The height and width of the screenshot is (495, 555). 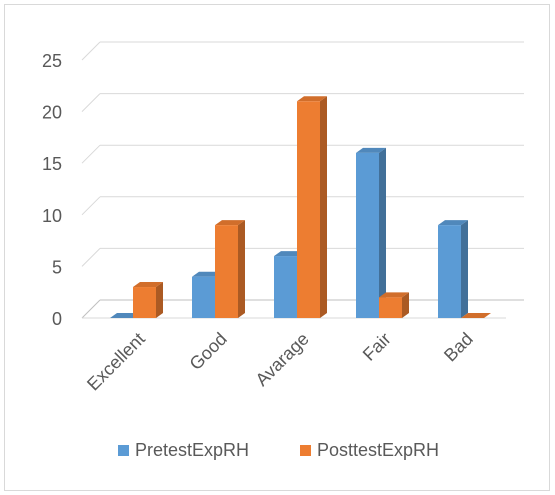 I want to click on x-tick-label-avarage: Avarage, so click(x=282, y=359).